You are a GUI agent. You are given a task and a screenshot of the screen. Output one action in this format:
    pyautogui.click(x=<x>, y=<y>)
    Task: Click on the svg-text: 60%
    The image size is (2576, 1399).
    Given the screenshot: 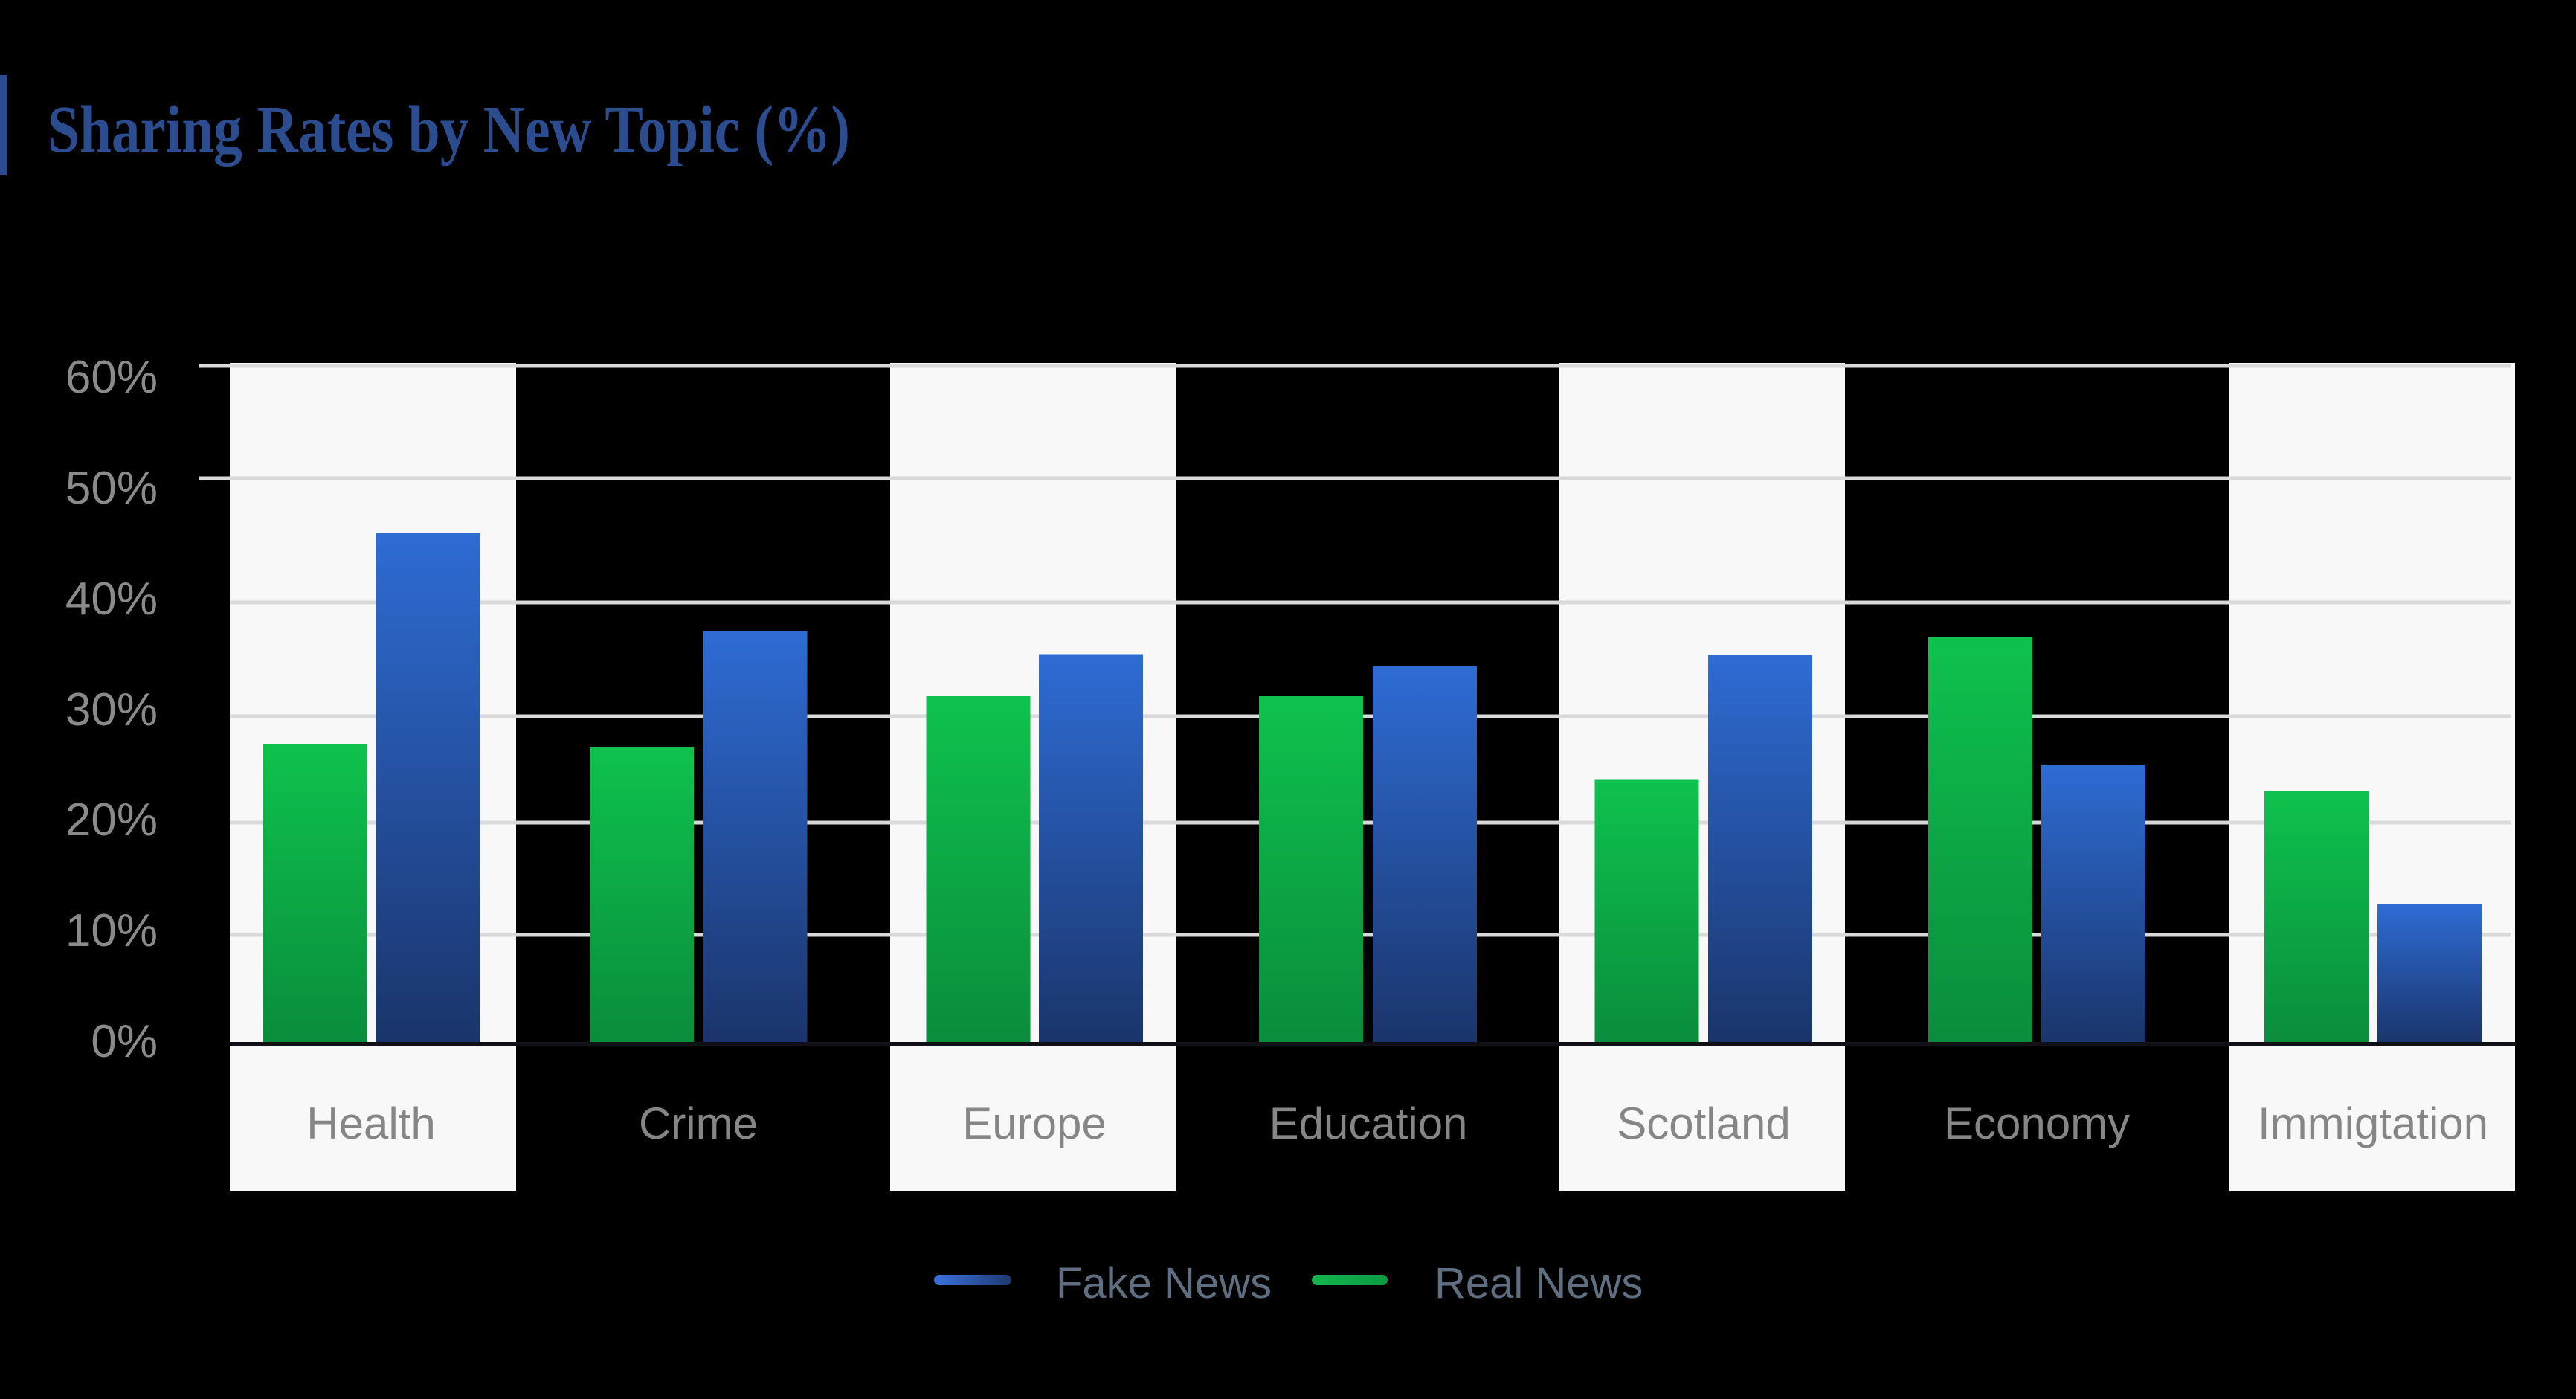 What is the action you would take?
    pyautogui.click(x=111, y=377)
    